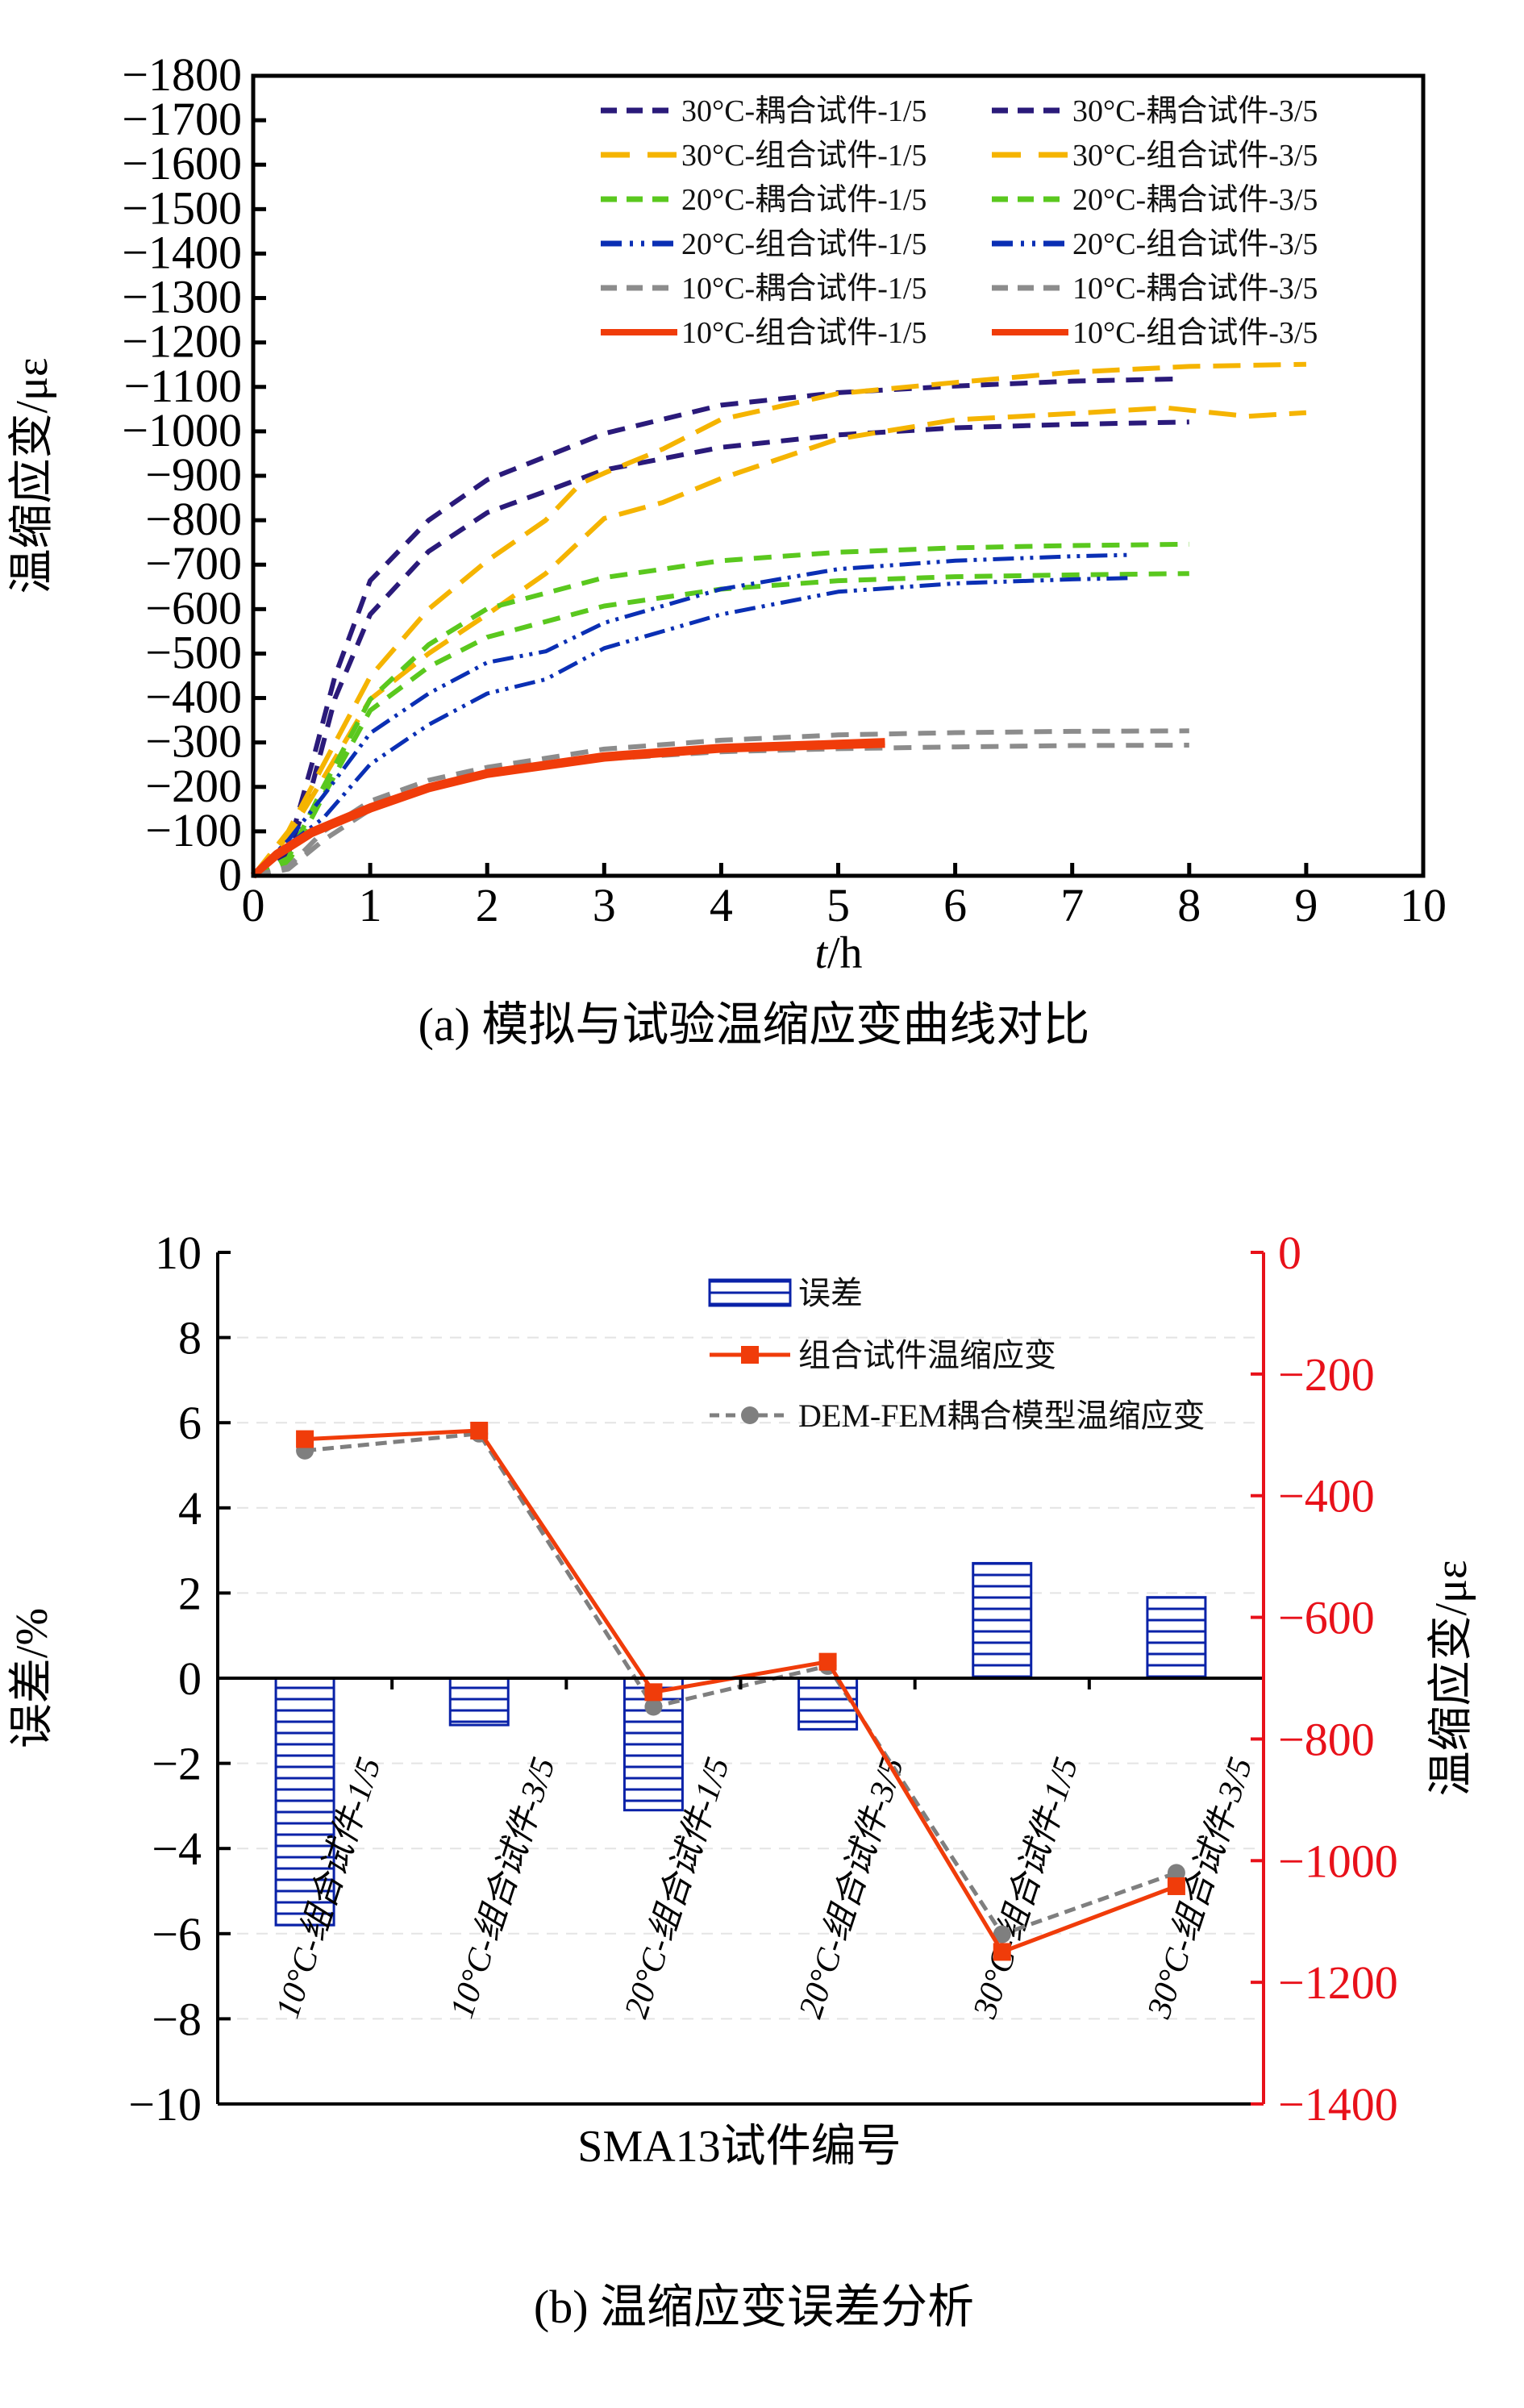 This screenshot has width=1524, height=2408. I want to click on left-y-tick-label: 0, so click(190, 1679).